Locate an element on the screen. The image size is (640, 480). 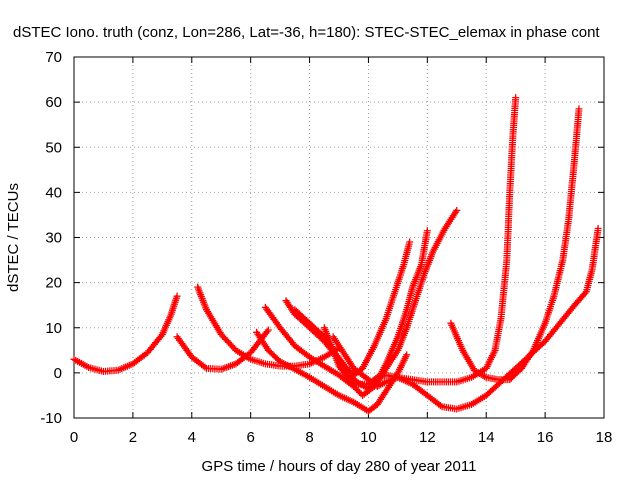
x-tick-label: 18 is located at coordinates (604, 437).